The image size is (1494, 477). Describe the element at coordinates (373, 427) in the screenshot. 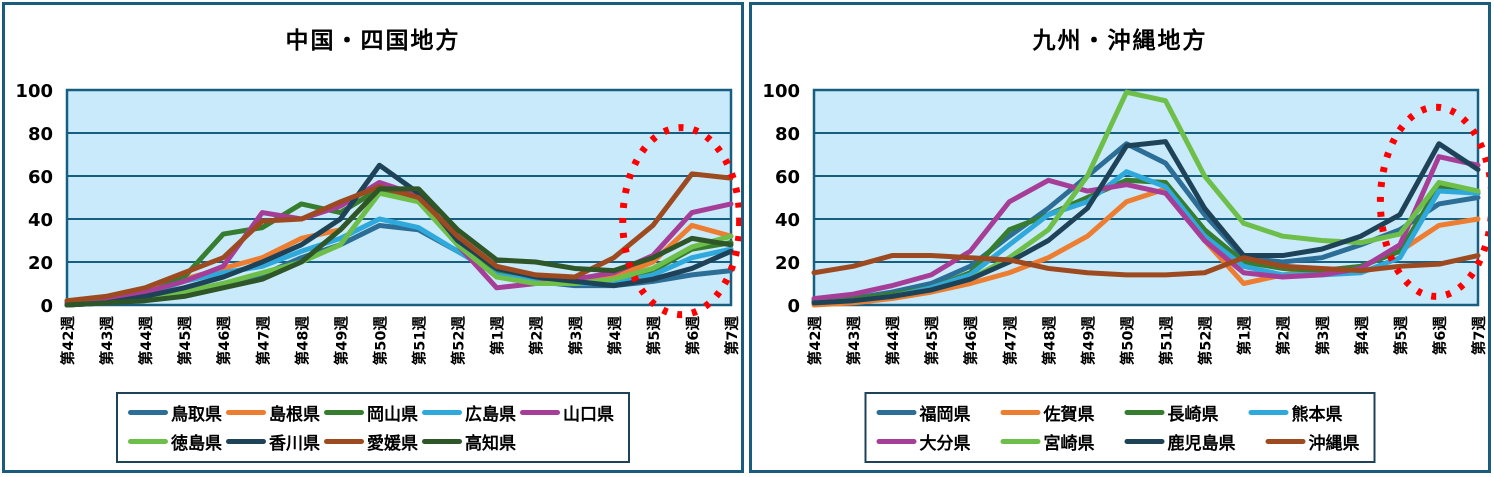

I see `legend: 鳥取県 島根県 岡山県 広島県 山口県徳島県 香川県 愛媛県 高知県` at that location.